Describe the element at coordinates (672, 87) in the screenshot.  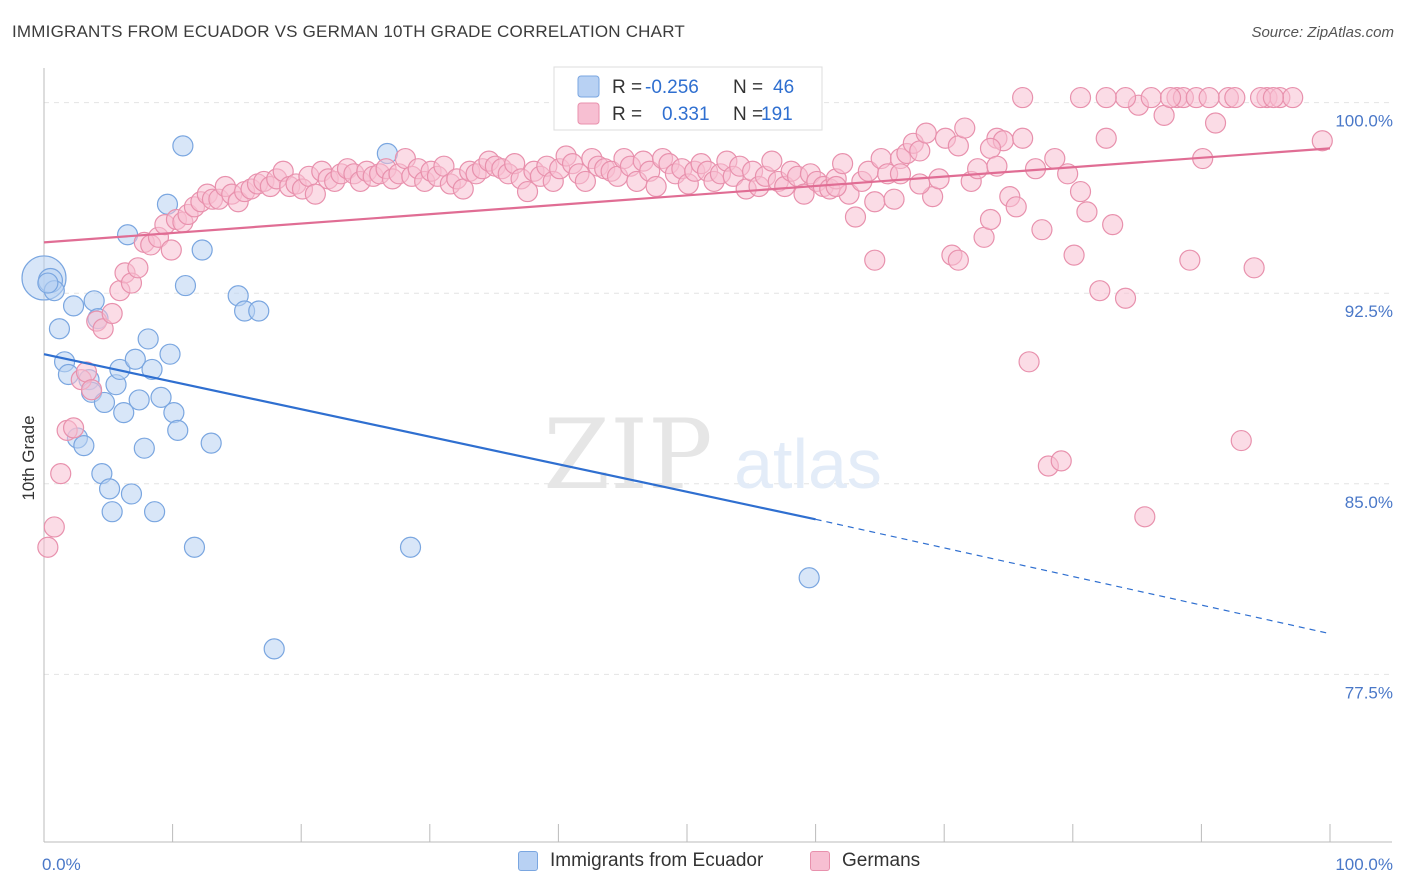
I see `legend-r-value-ecuador: -0.256` at that location.